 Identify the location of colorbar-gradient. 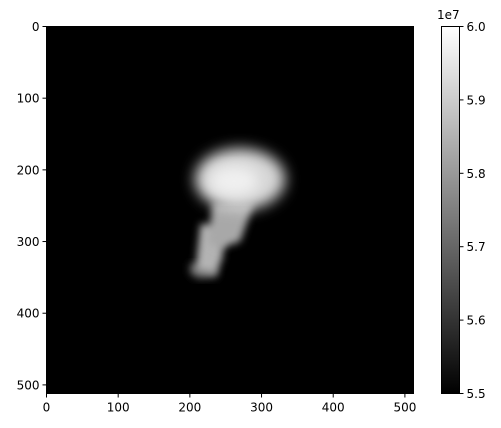
(450, 210).